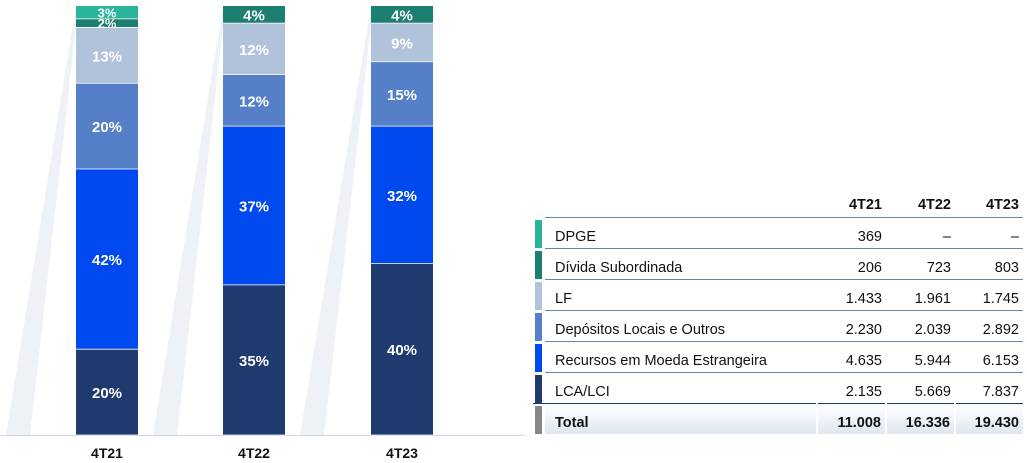 This screenshot has height=463, width=1027. I want to click on row-value-4t23: 2.892, so click(989, 326).